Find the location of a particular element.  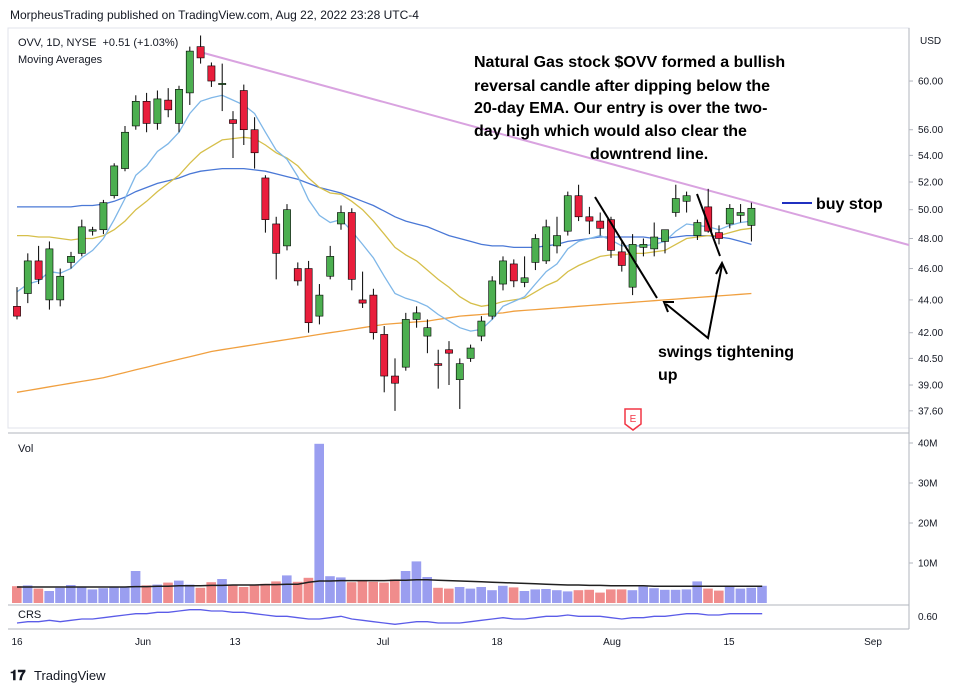

time-tick-label: Jul is located at coordinates (383, 642).